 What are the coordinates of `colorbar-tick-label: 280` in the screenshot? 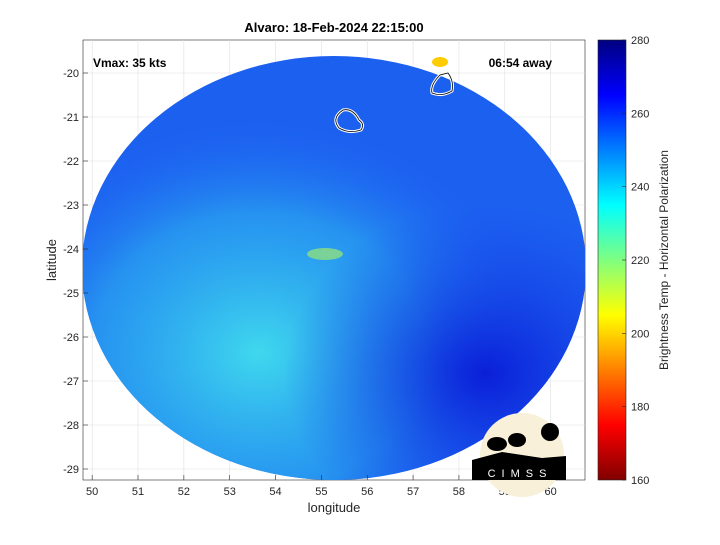 It's located at (640, 41).